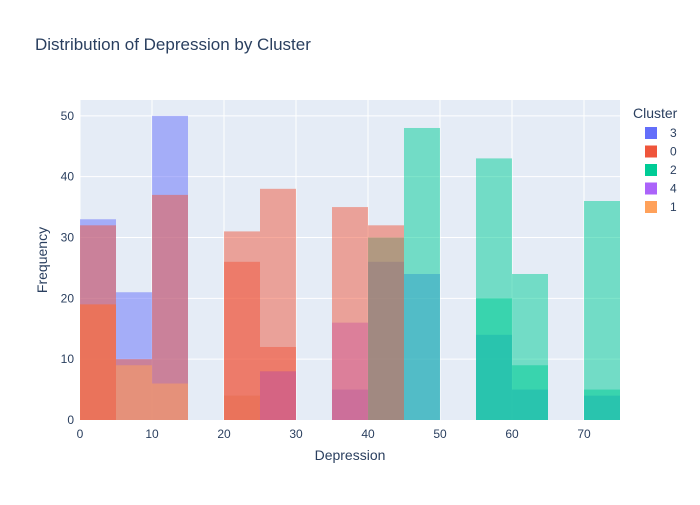 The height and width of the screenshot is (505, 700). I want to click on x-tick-label: 30, so click(296, 434).